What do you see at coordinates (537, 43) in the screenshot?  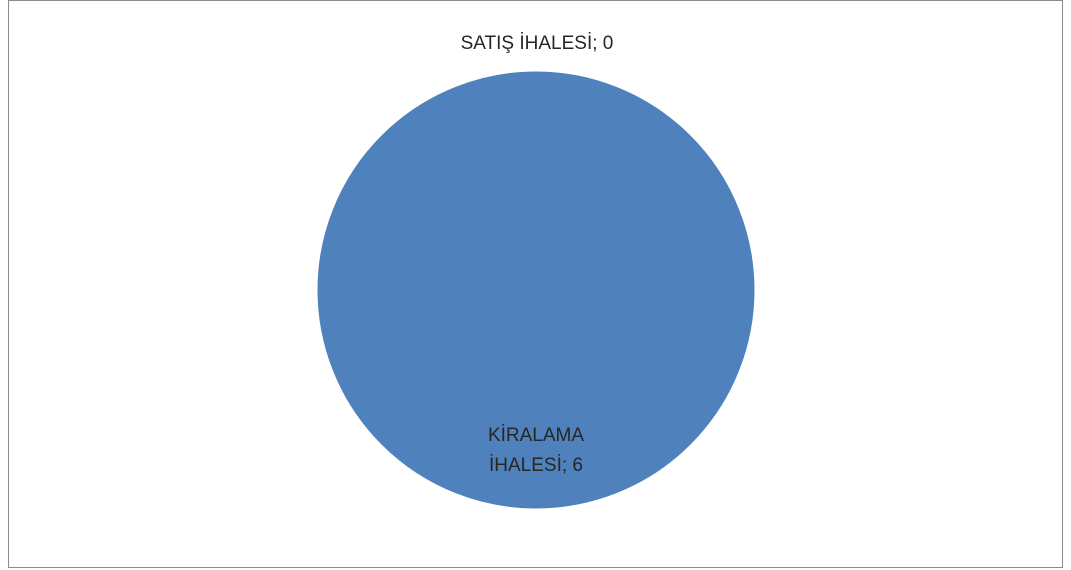 I see `data-label-satis: SATIŞ İHALESİ; 0` at bounding box center [537, 43].